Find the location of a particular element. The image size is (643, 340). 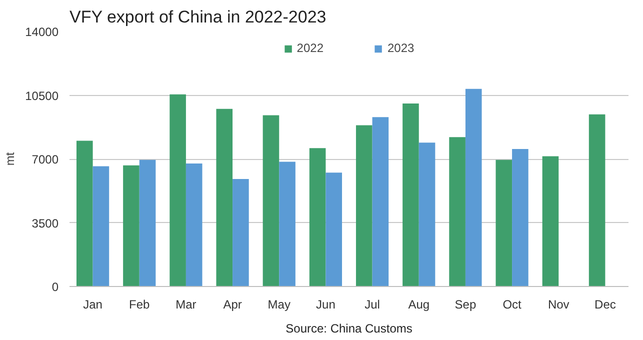

legend-label: 2023 is located at coordinates (401, 48).